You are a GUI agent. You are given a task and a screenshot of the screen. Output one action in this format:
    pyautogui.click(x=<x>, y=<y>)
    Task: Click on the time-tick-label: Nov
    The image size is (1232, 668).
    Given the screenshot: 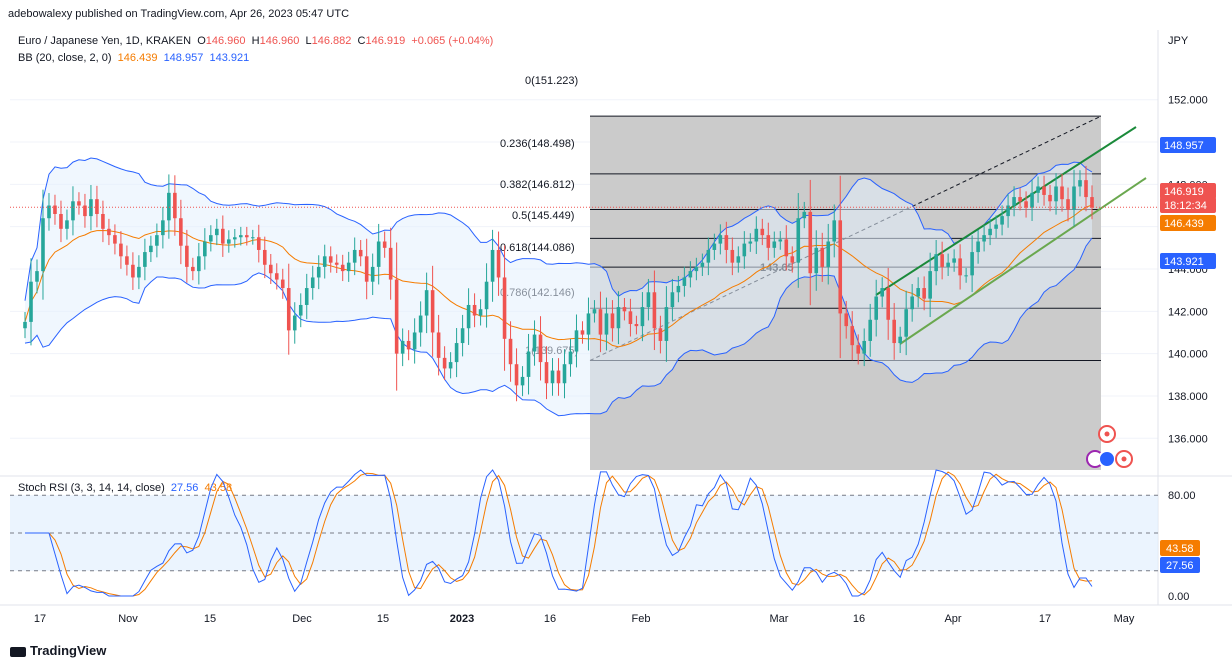 What is the action you would take?
    pyautogui.click(x=128, y=619)
    